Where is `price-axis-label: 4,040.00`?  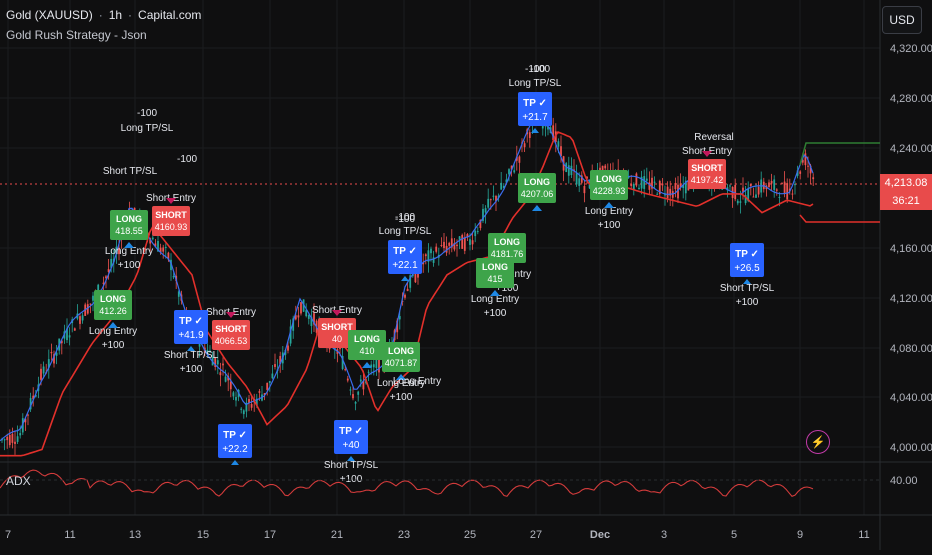
price-axis-label: 4,040.00 is located at coordinates (911, 398).